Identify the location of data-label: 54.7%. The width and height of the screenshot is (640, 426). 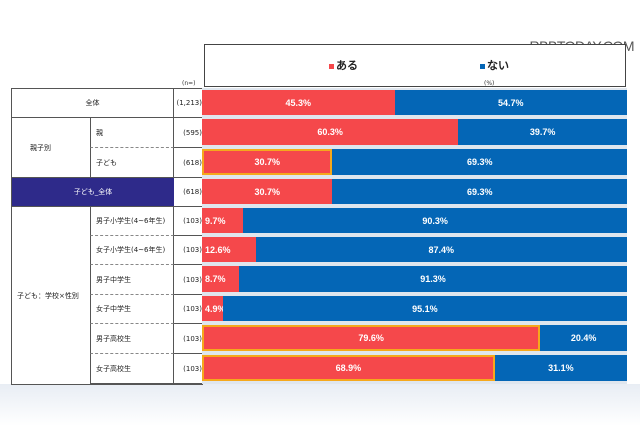
(510, 102).